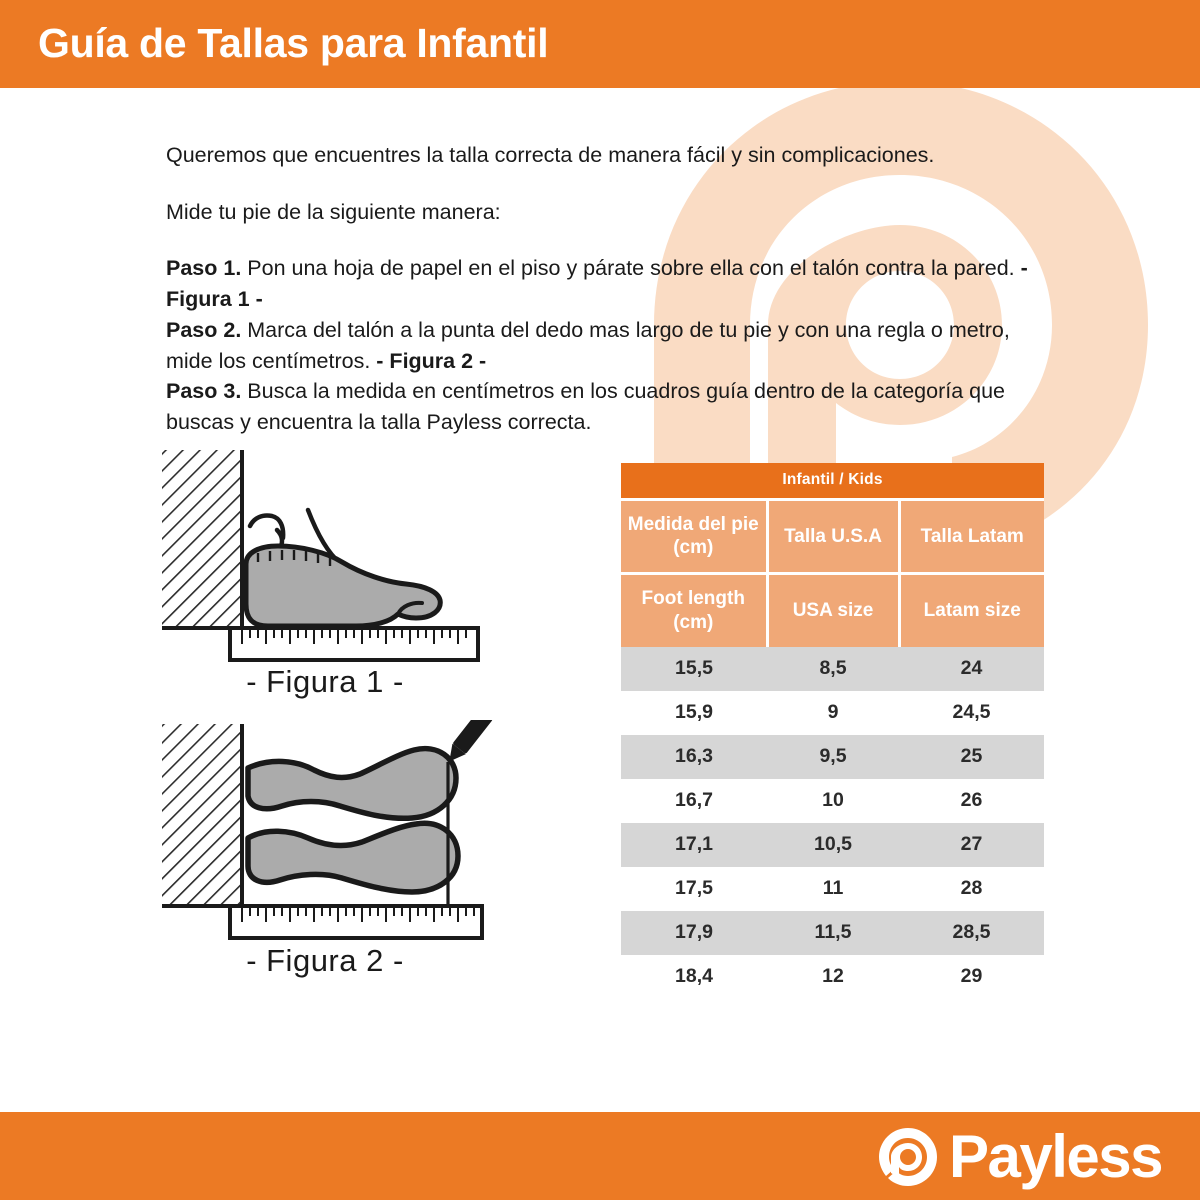 The image size is (1200, 1200). What do you see at coordinates (321, 556) in the screenshot?
I see `foot-side-view-against-wall-with-ruler-icon` at bounding box center [321, 556].